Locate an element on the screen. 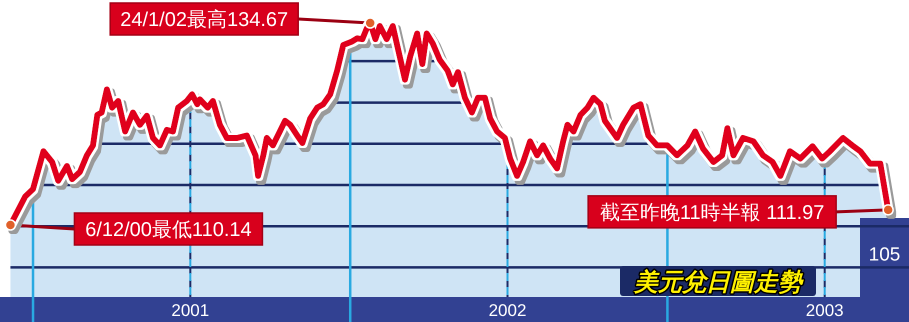 The height and width of the screenshot is (322, 909). x-tick-label: 2003 is located at coordinates (825, 310).